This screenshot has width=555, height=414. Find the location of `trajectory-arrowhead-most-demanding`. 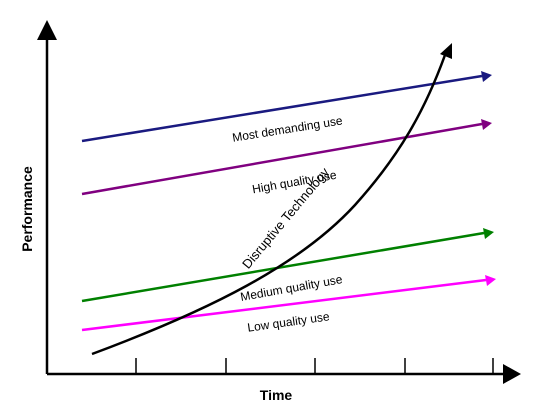

trajectory-arrowhead-most-demanding is located at coordinates (486, 76).